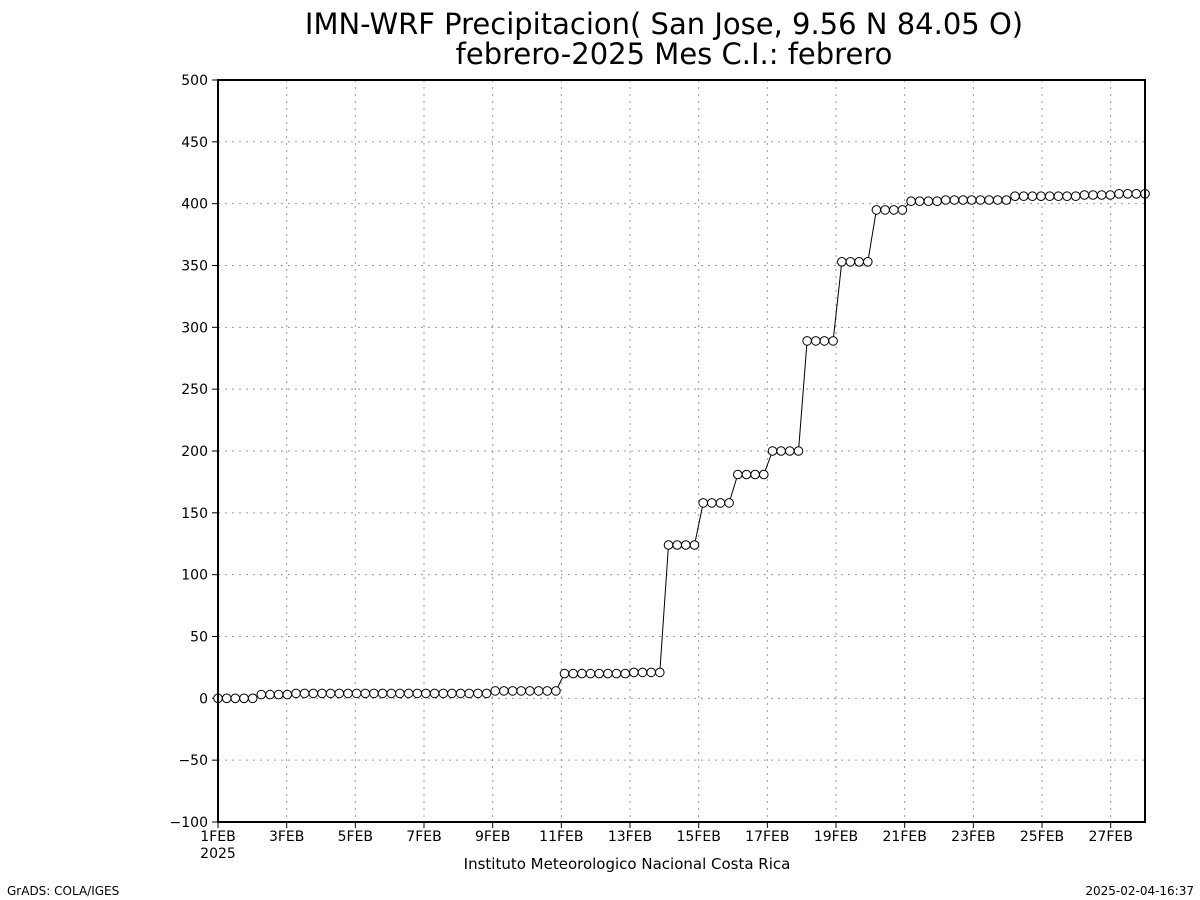 This screenshot has height=900, width=1200. Describe the element at coordinates (193, 761) in the screenshot. I see `y-tick-label: −50` at that location.